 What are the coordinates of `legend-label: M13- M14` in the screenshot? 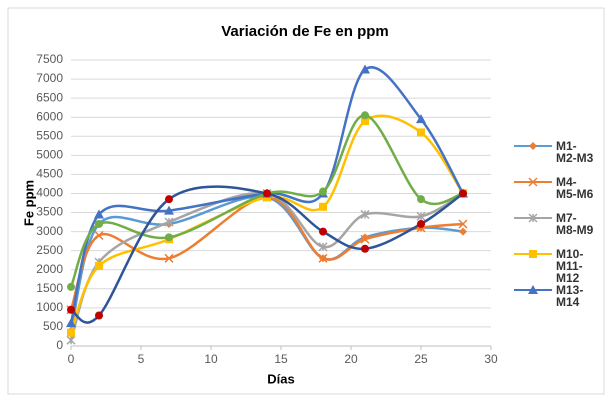 It's located at (570, 296).